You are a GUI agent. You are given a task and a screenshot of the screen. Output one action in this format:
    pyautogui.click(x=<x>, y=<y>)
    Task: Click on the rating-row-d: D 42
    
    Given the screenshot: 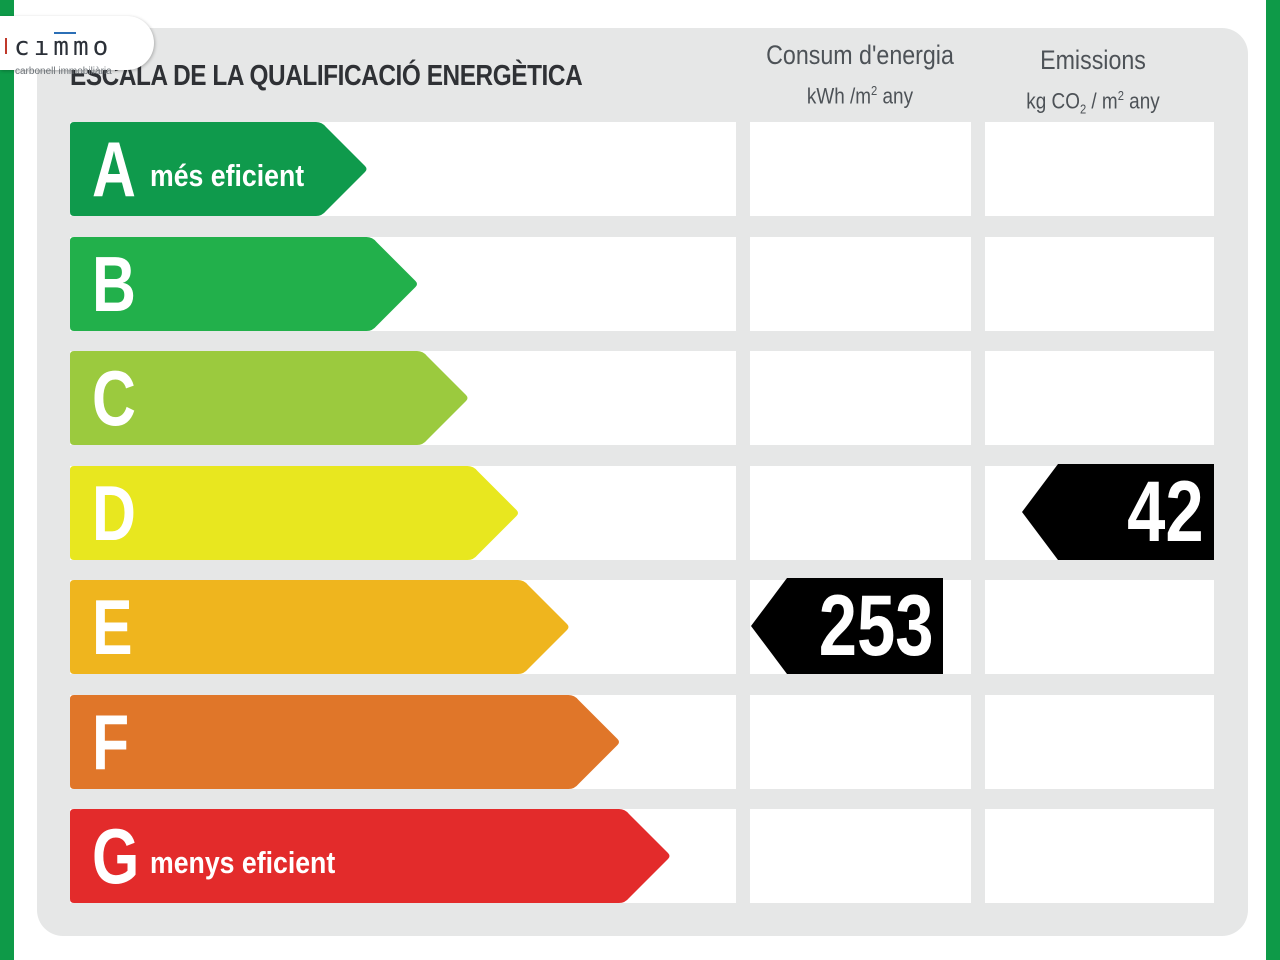 What is the action you would take?
    pyautogui.click(x=642, y=511)
    